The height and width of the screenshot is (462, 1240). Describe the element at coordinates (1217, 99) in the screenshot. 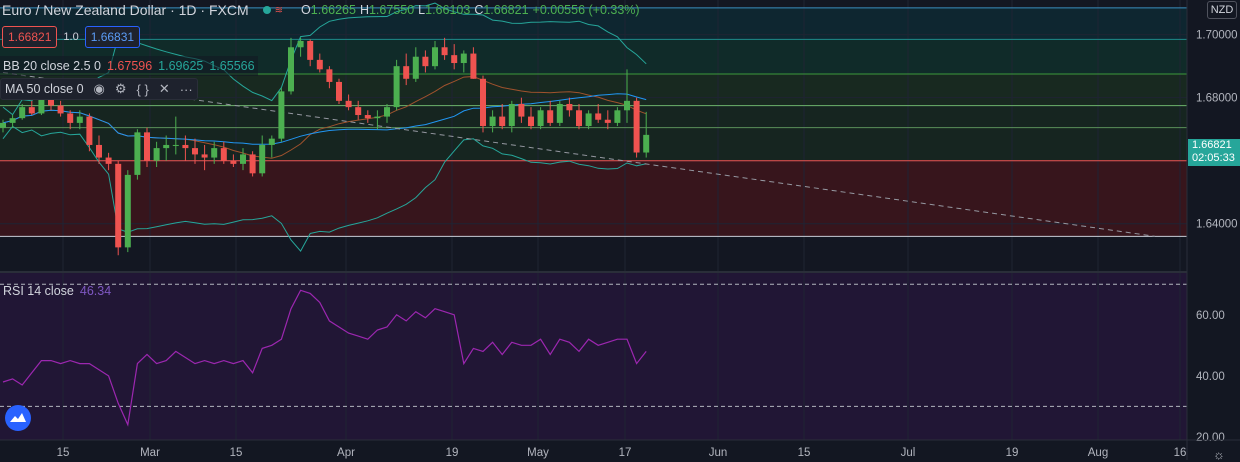

I see `price-tick-1: 1.68000` at that location.